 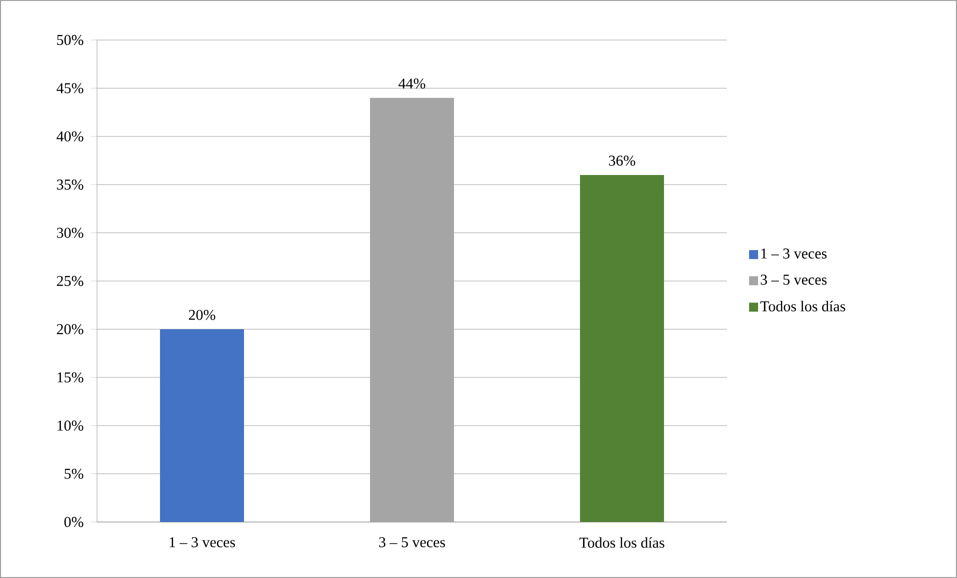 What do you see at coordinates (794, 253) in the screenshot?
I see `legend-label: 1 – 3 veces` at bounding box center [794, 253].